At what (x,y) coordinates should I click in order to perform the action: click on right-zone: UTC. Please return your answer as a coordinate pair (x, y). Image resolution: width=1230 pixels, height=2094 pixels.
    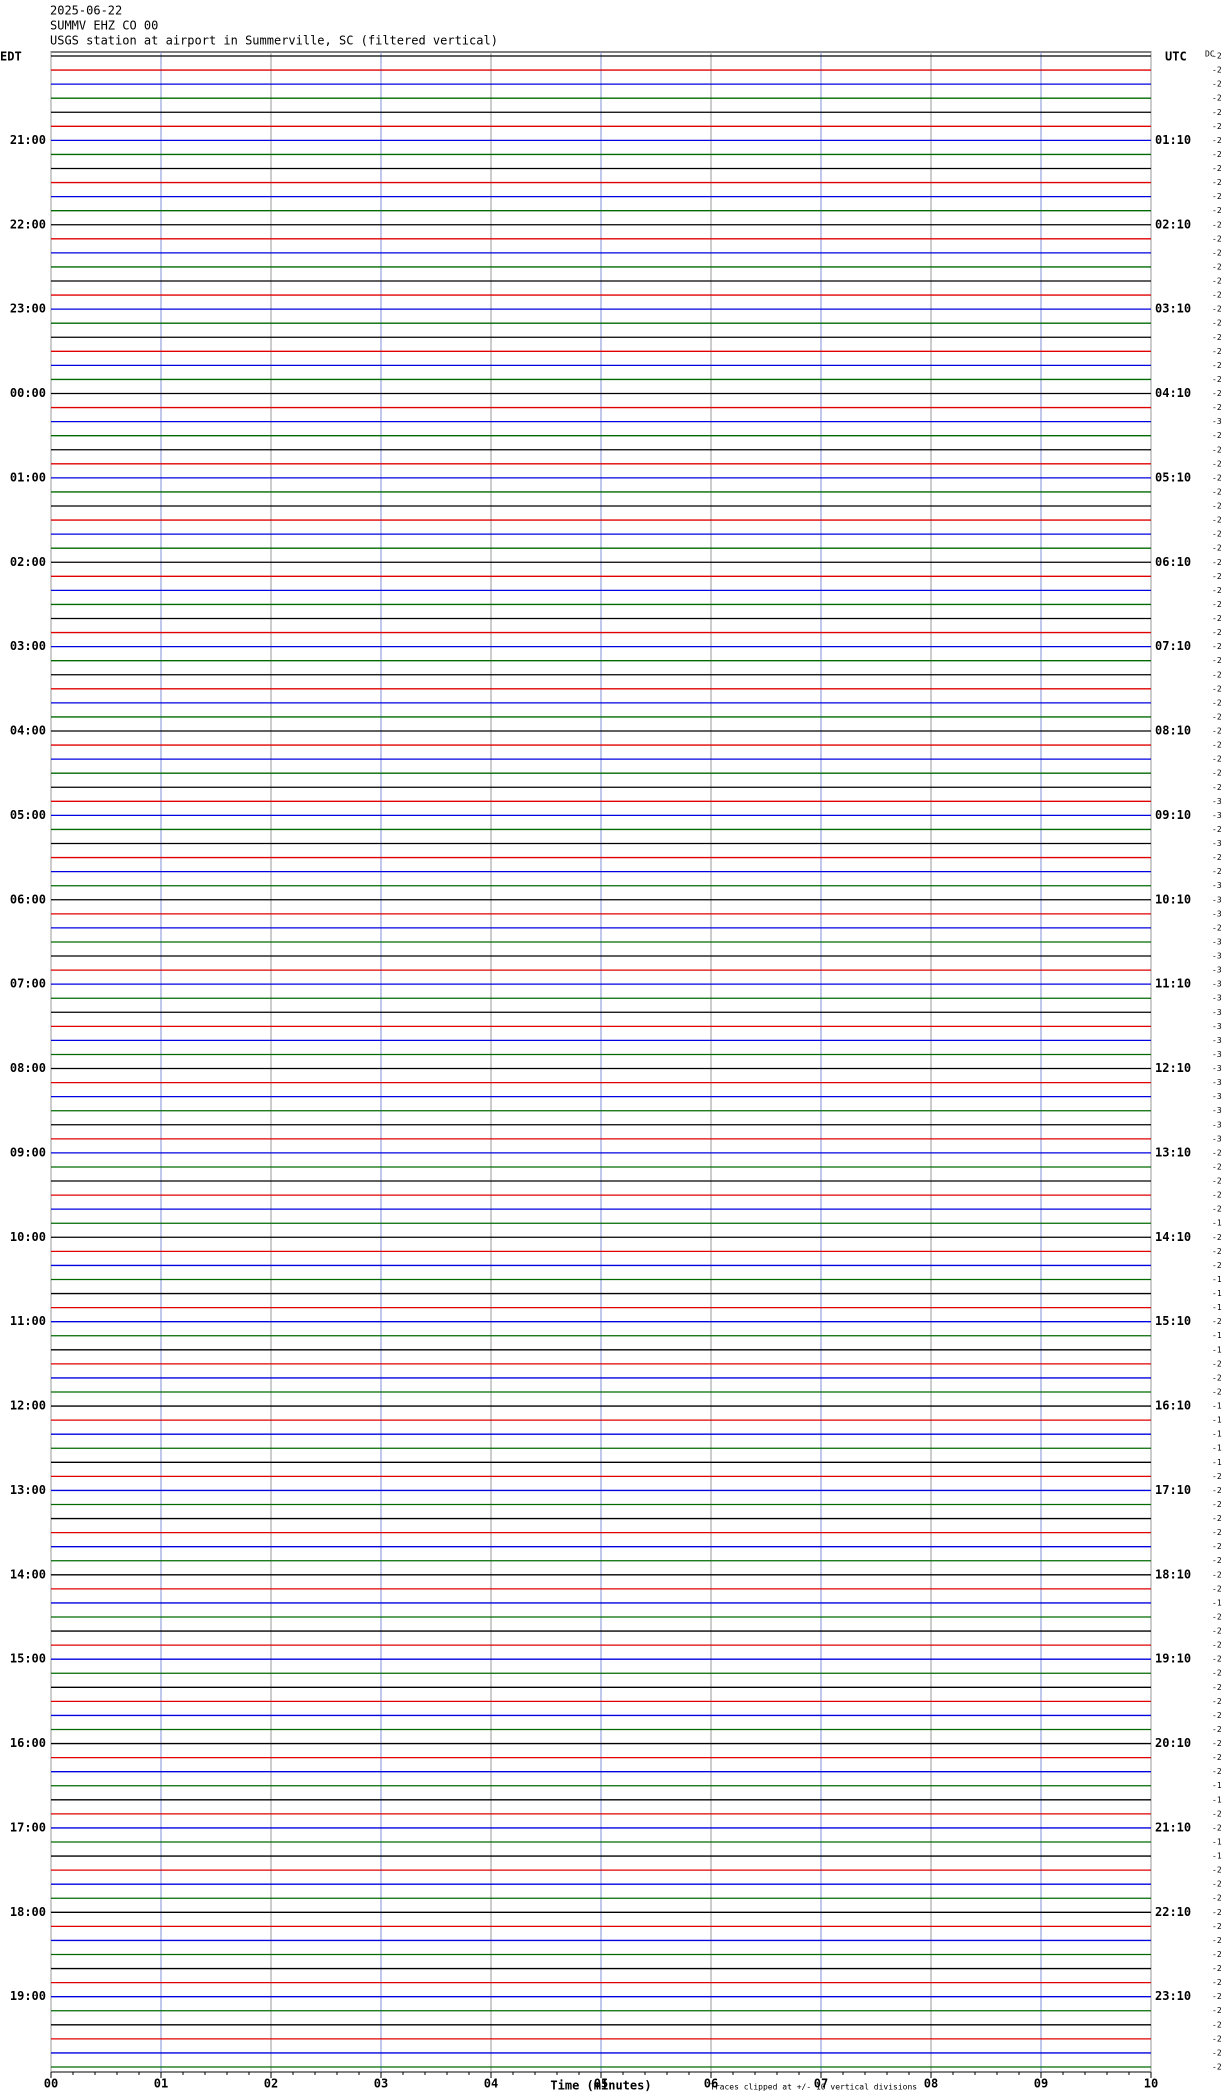
    Looking at the image, I should click on (1176, 57).